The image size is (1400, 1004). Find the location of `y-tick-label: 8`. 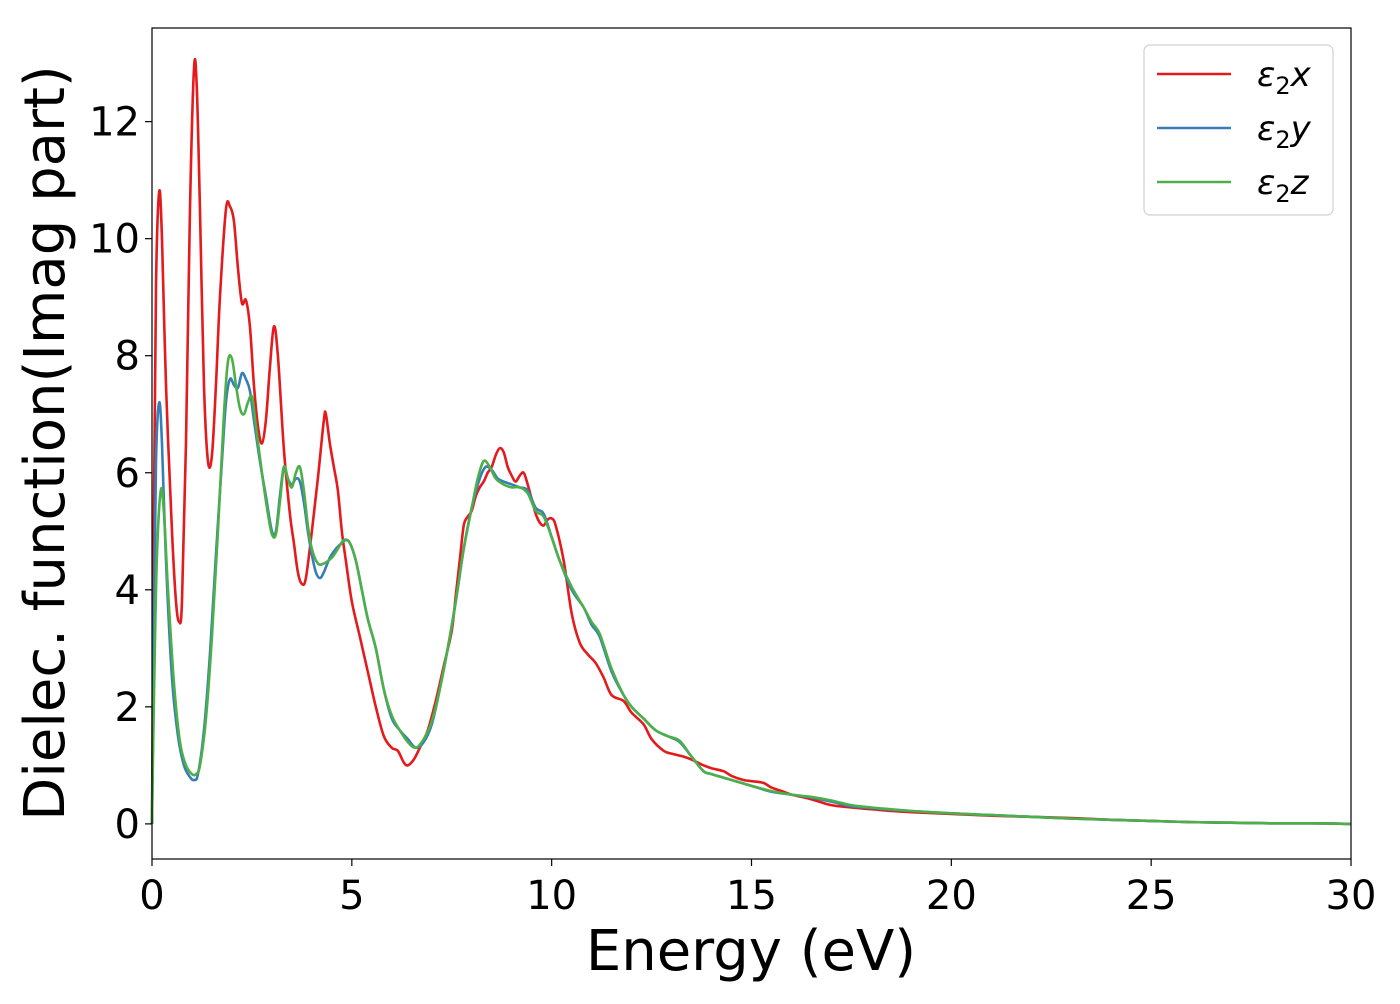

y-tick-label: 8 is located at coordinates (127, 357).